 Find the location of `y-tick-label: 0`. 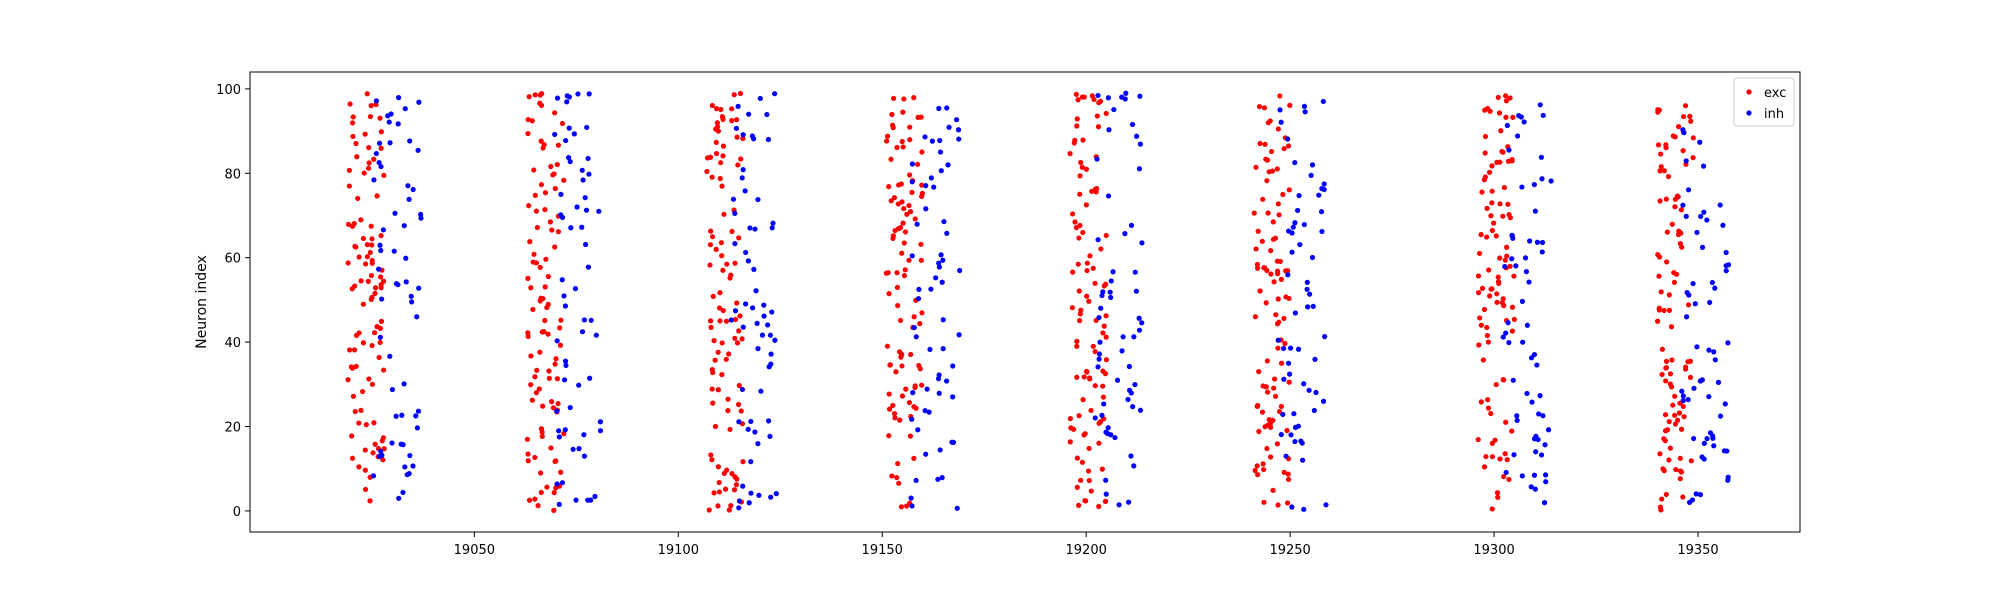

y-tick-label: 0 is located at coordinates (237, 512).